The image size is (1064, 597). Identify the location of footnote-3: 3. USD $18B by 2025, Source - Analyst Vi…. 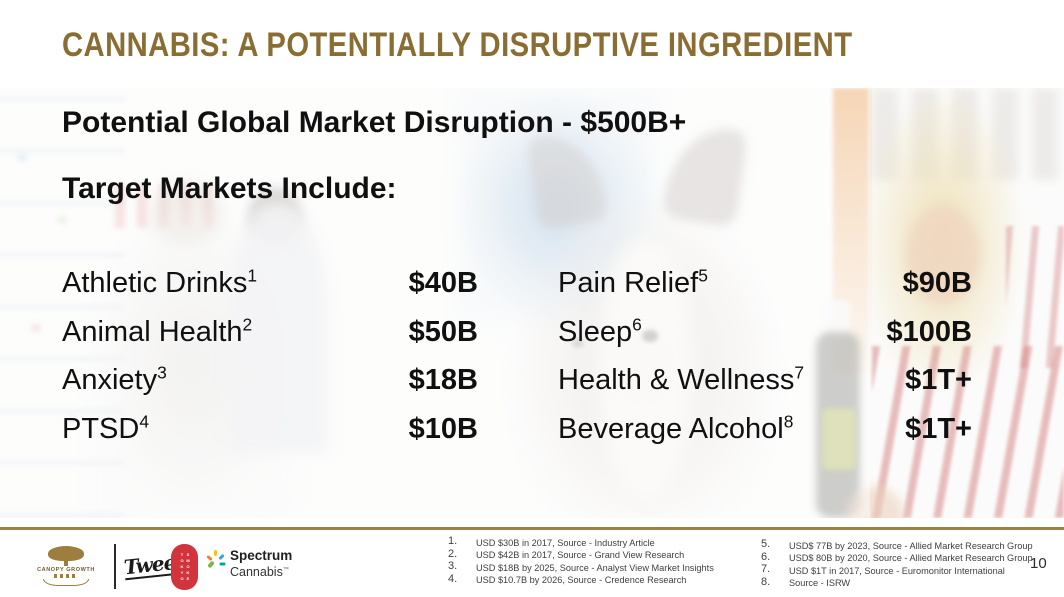
(581, 566).